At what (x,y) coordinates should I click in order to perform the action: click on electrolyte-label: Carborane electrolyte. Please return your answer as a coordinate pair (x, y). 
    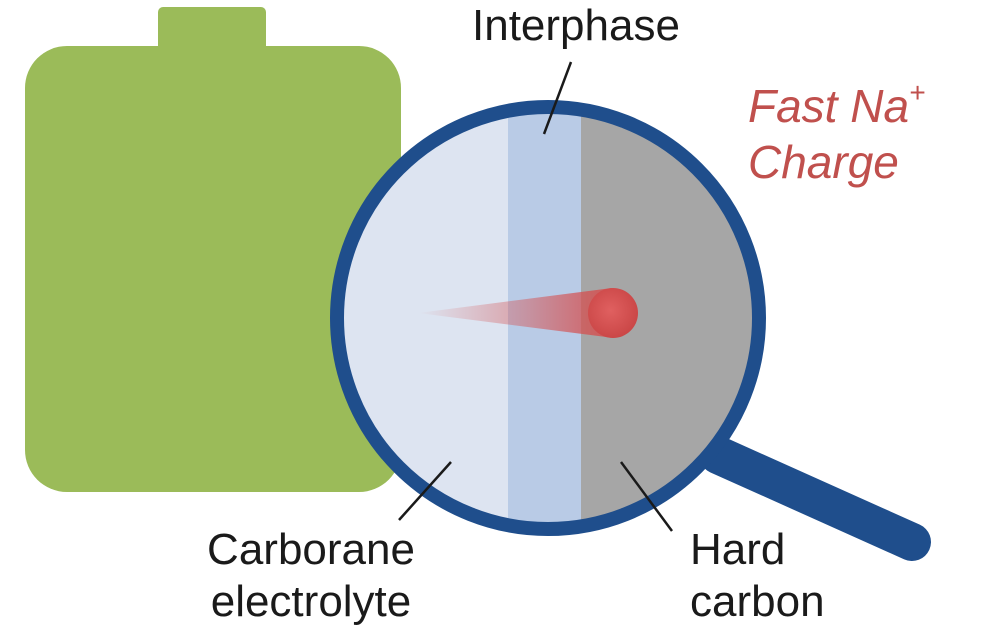
    Looking at the image, I should click on (311, 576).